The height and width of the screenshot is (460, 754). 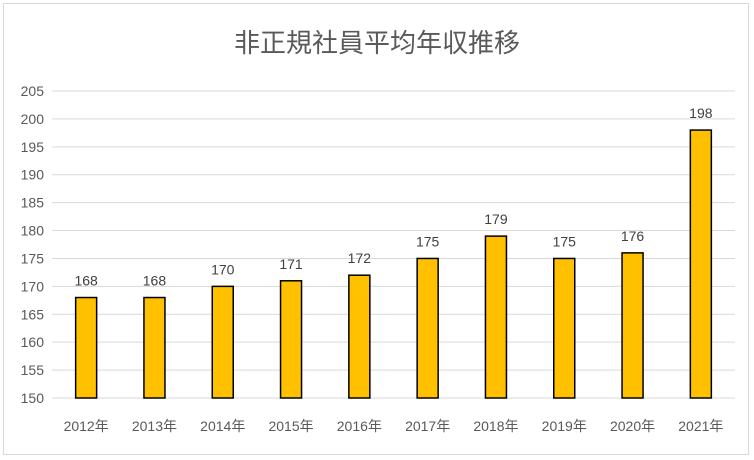 What do you see at coordinates (427, 426) in the screenshot?
I see `x-tick-label: 2017年` at bounding box center [427, 426].